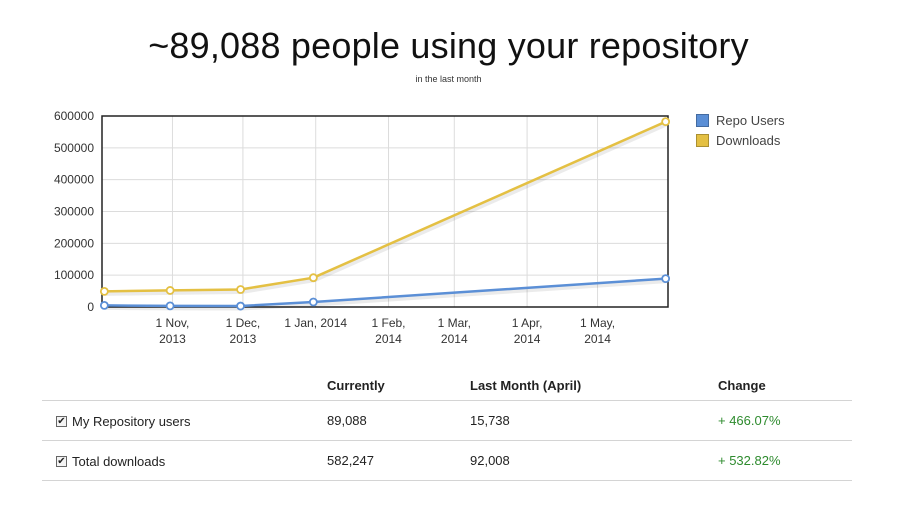 Image resolution: width=897 pixels, height=518 pixels. What do you see at coordinates (90, 307) in the screenshot?
I see `y-tick-label: 0` at bounding box center [90, 307].